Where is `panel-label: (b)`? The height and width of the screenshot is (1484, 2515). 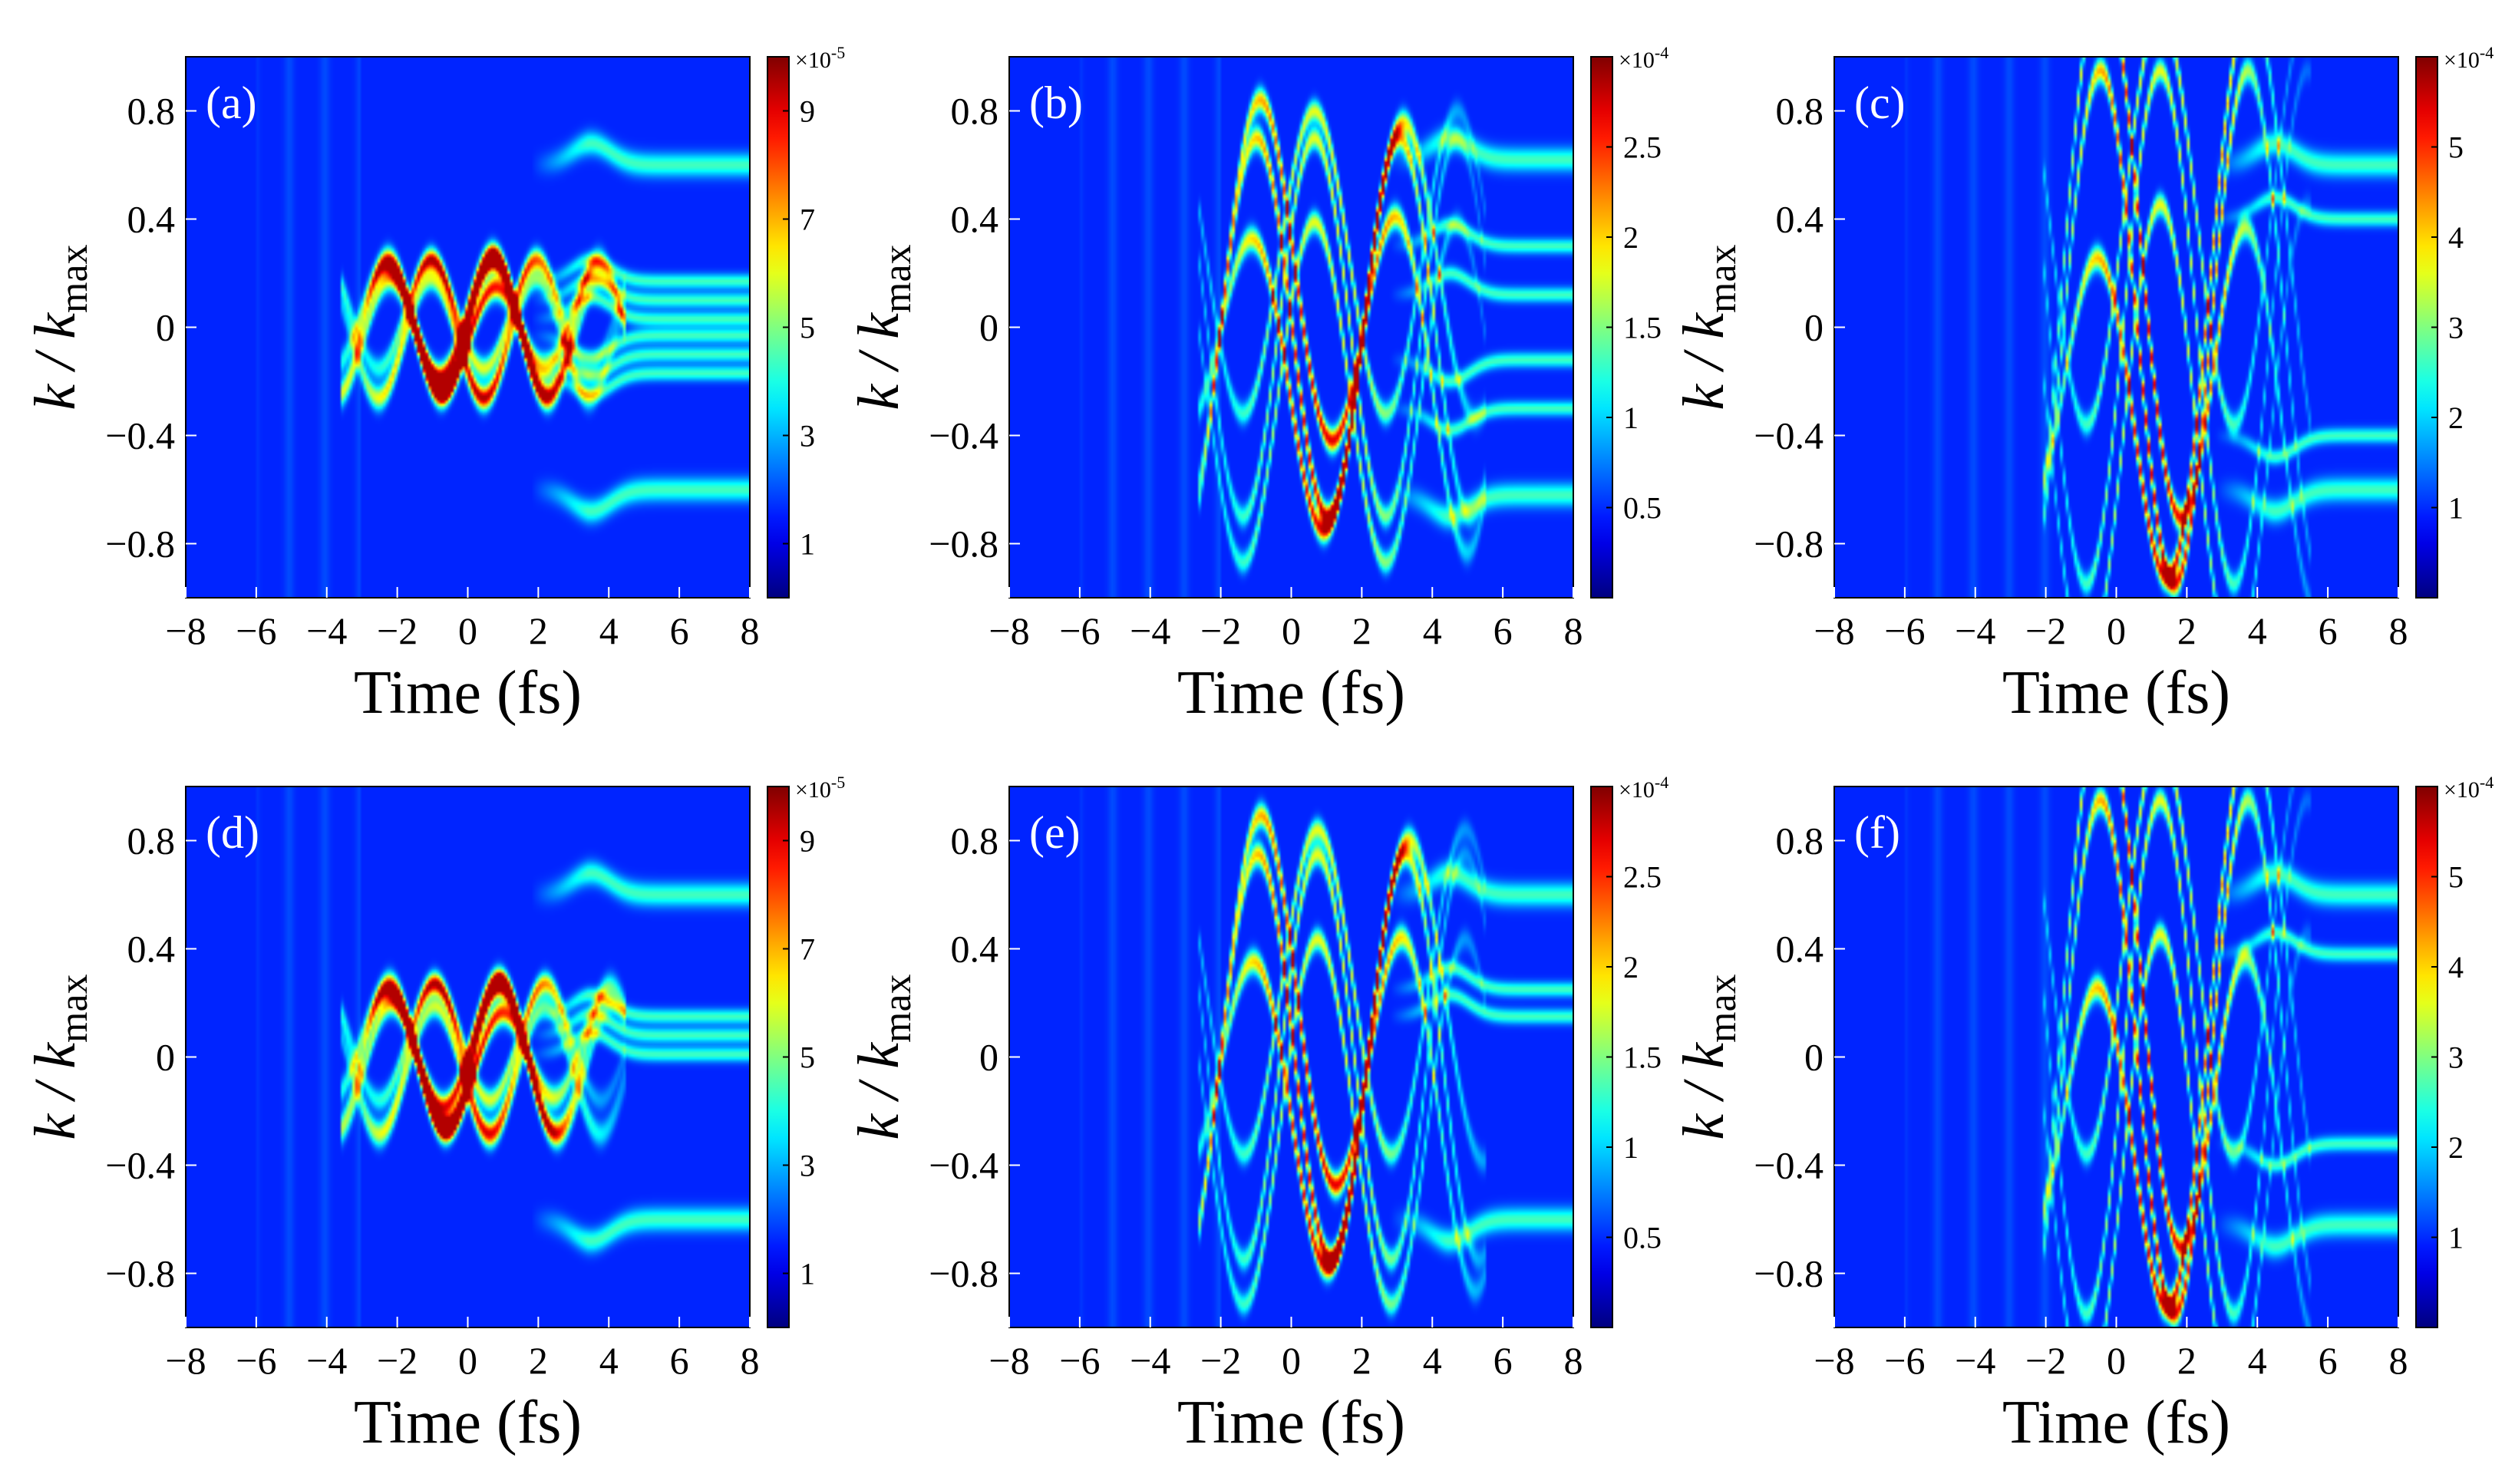
panel-label: (b) is located at coordinates (1056, 102).